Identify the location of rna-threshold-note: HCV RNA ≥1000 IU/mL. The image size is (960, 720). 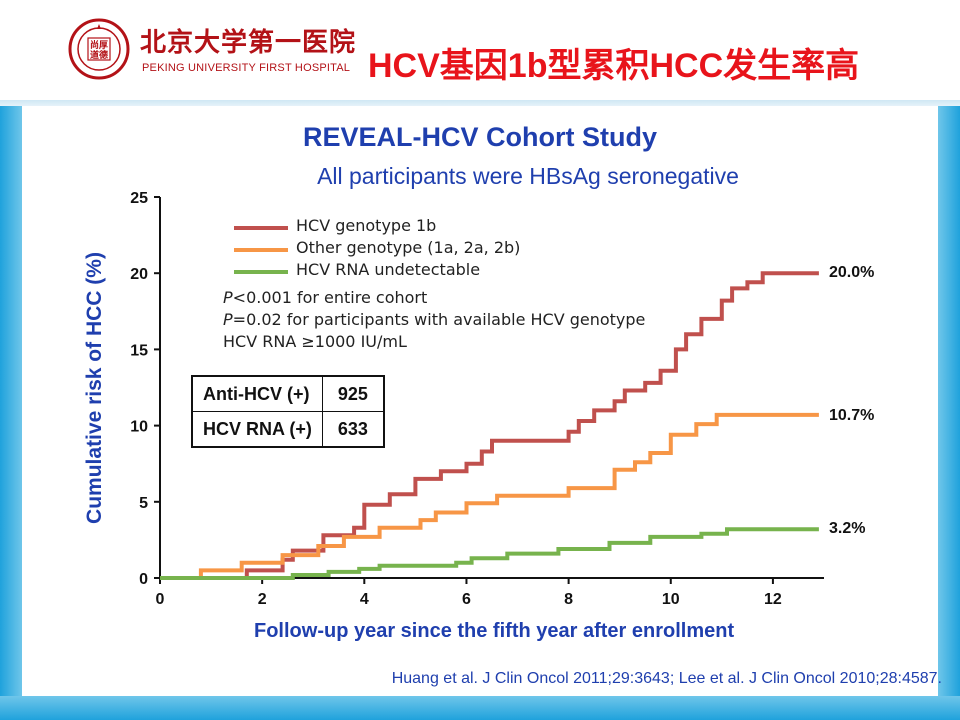
(315, 341).